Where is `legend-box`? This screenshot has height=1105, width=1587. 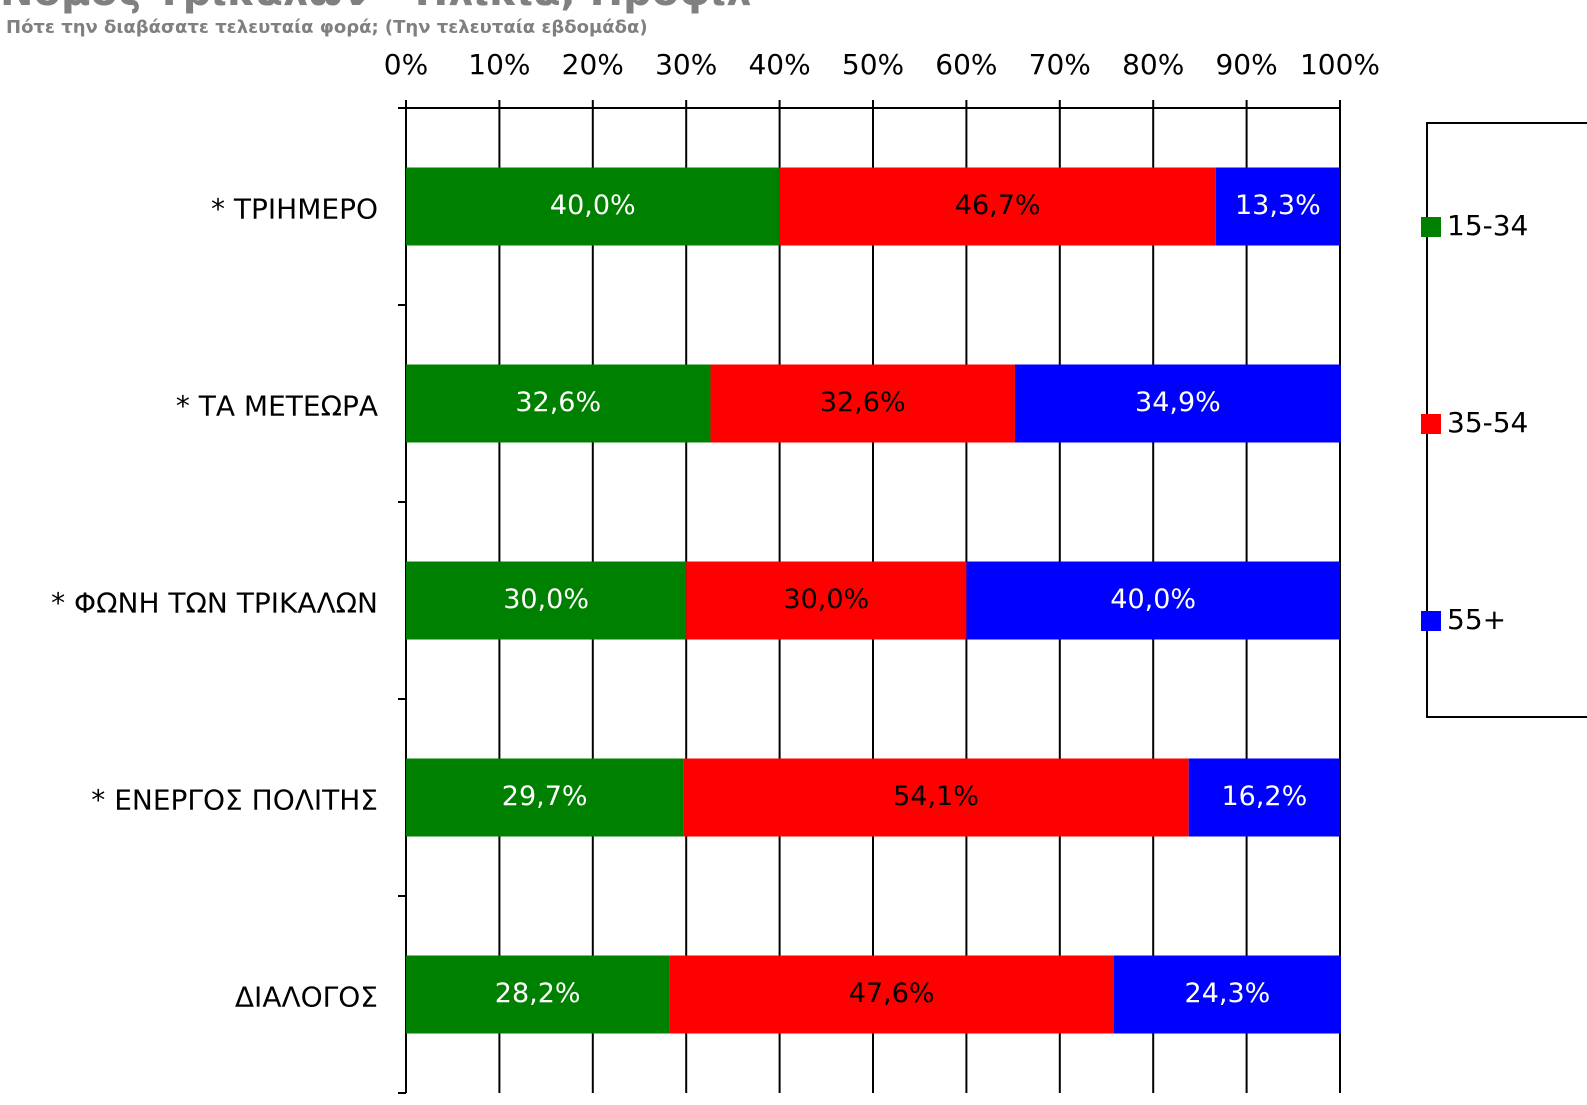
legend-box is located at coordinates (1506, 420).